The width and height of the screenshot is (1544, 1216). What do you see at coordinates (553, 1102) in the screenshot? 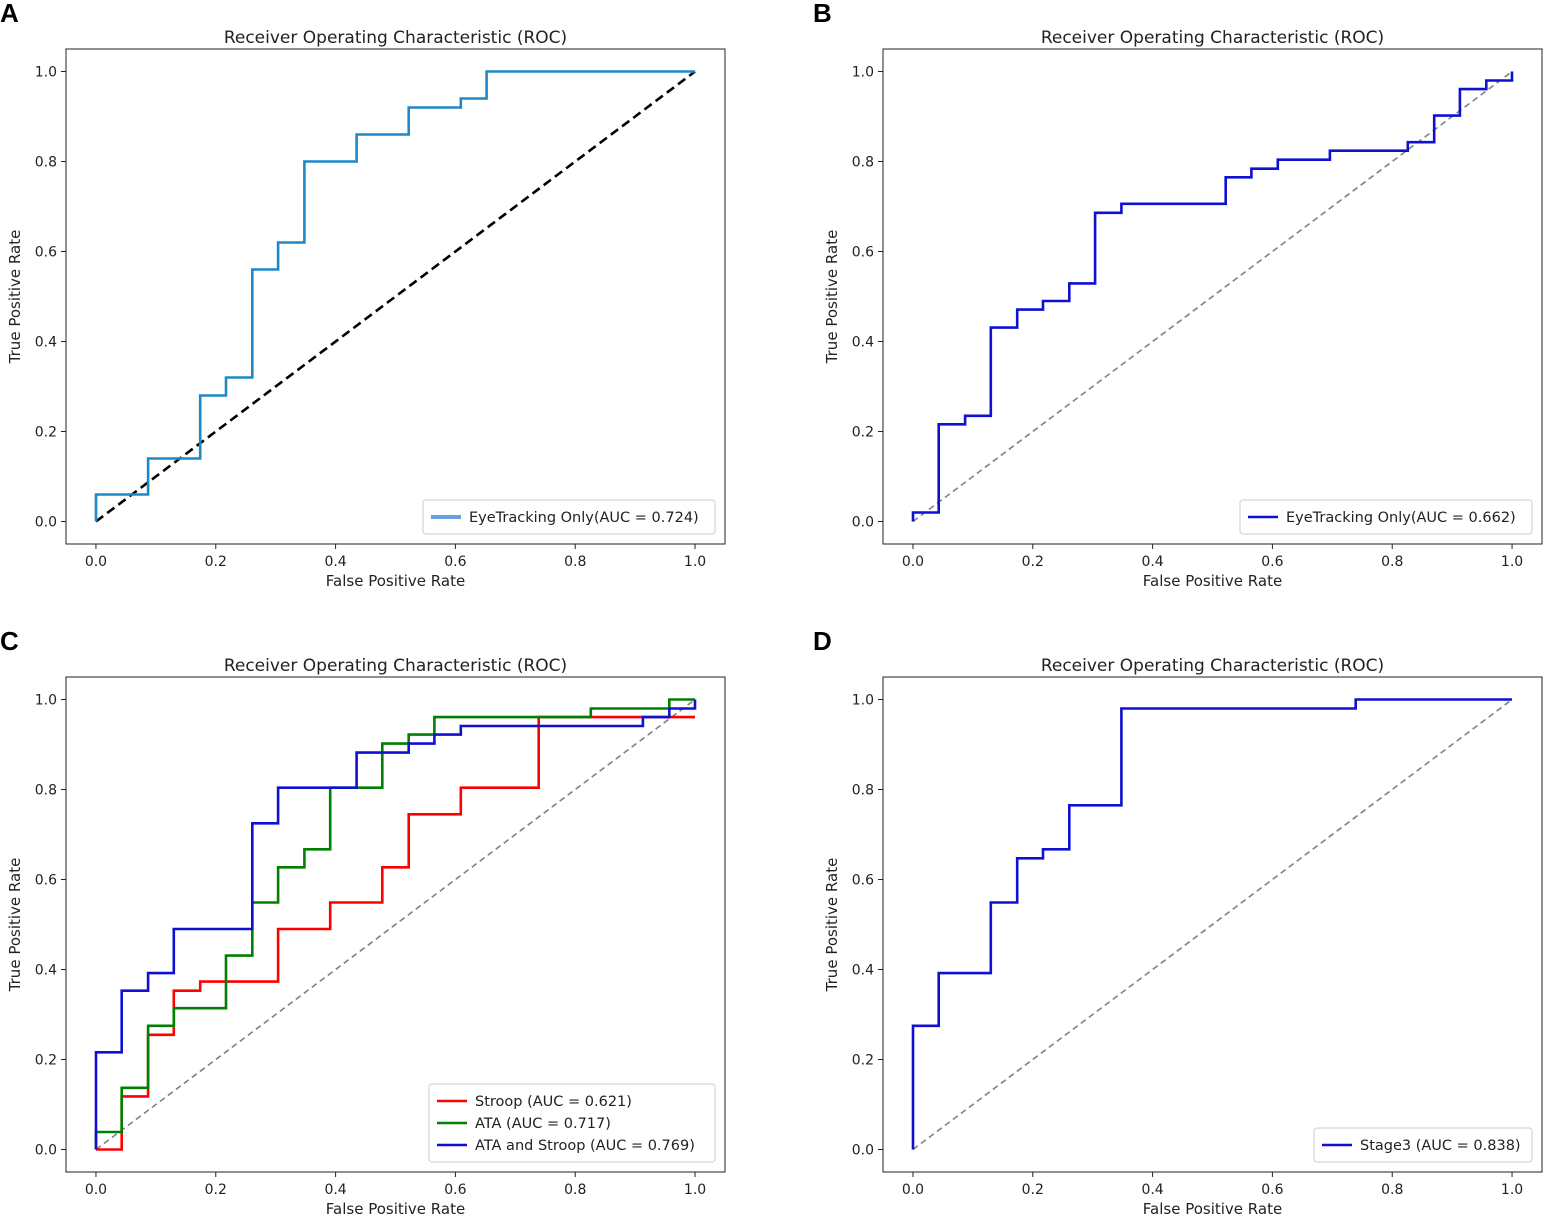
I see `legend-label: Stroop (AUC = 0.621)` at bounding box center [553, 1102].